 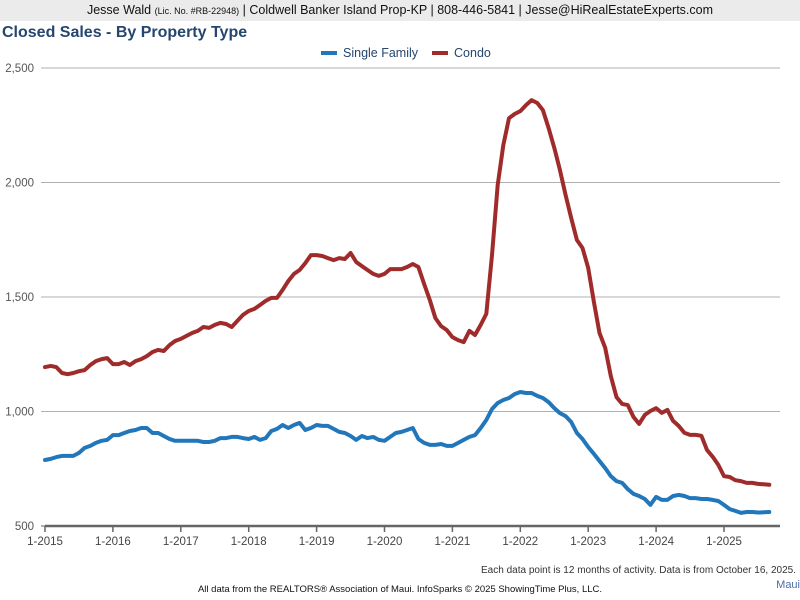 I want to click on region-label: Maui, so click(x=788, y=585).